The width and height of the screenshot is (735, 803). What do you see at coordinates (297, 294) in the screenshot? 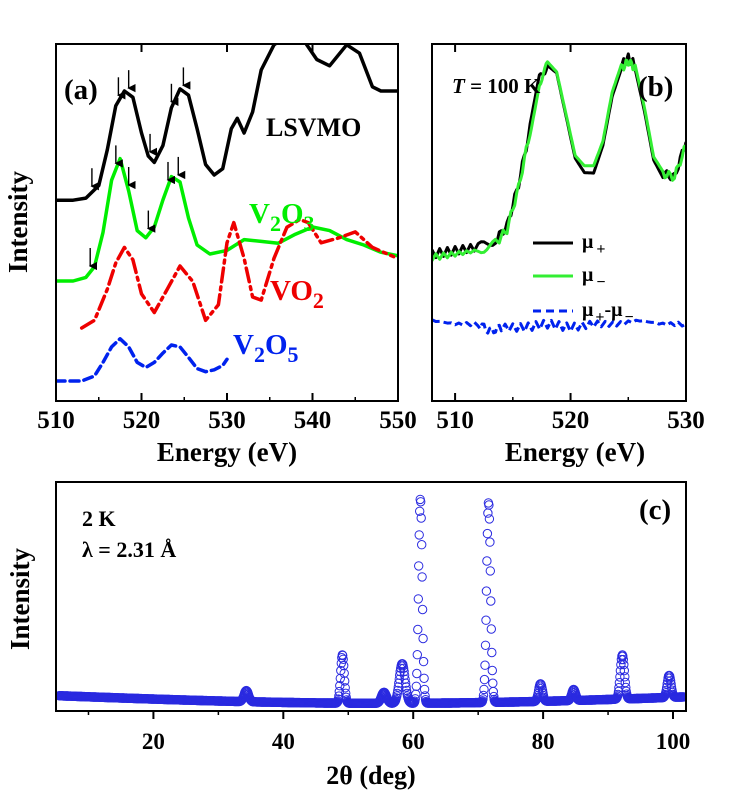
I see `label-vo2: VO2` at bounding box center [297, 294].